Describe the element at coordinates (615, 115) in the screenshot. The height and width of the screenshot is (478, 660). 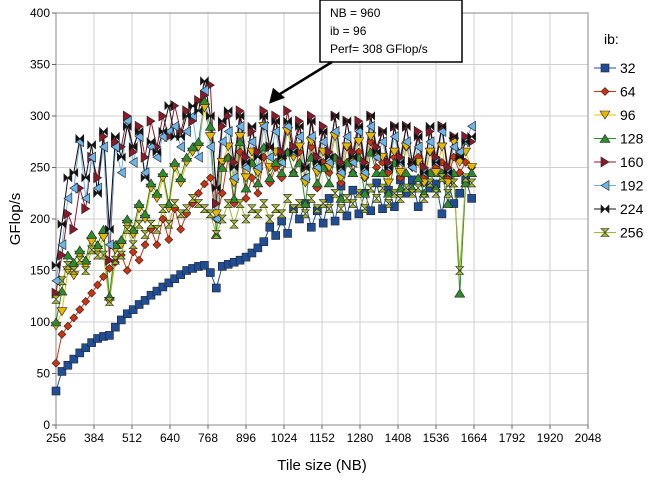
I see `legend-item-96: 96` at that location.